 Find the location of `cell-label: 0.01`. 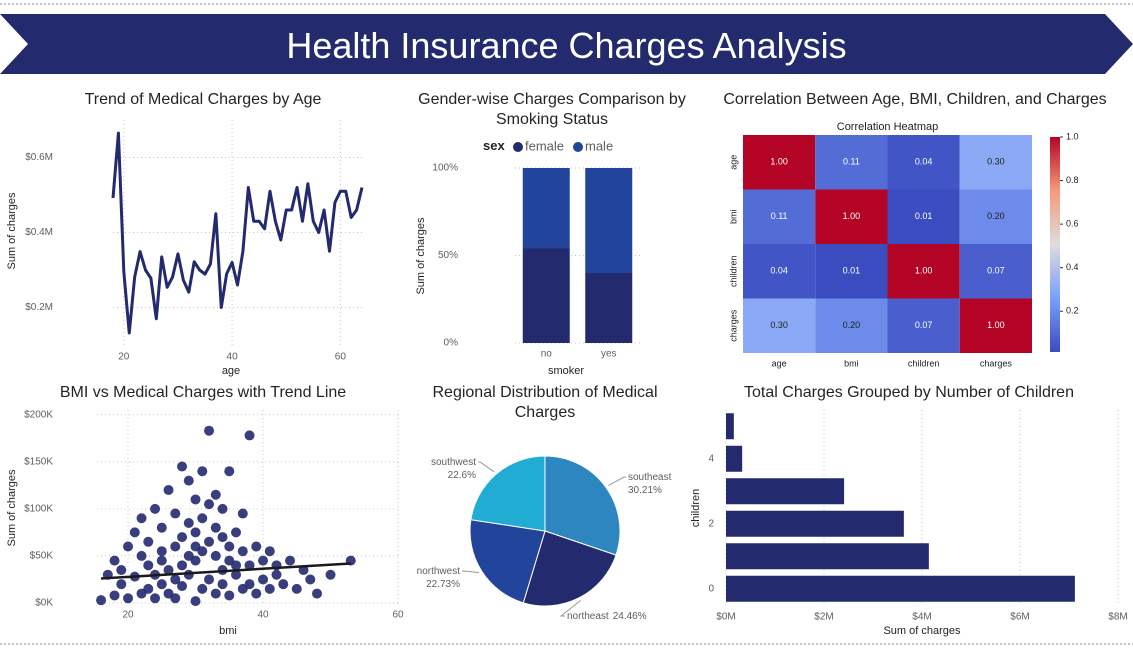

cell-label: 0.01 is located at coordinates (924, 216).